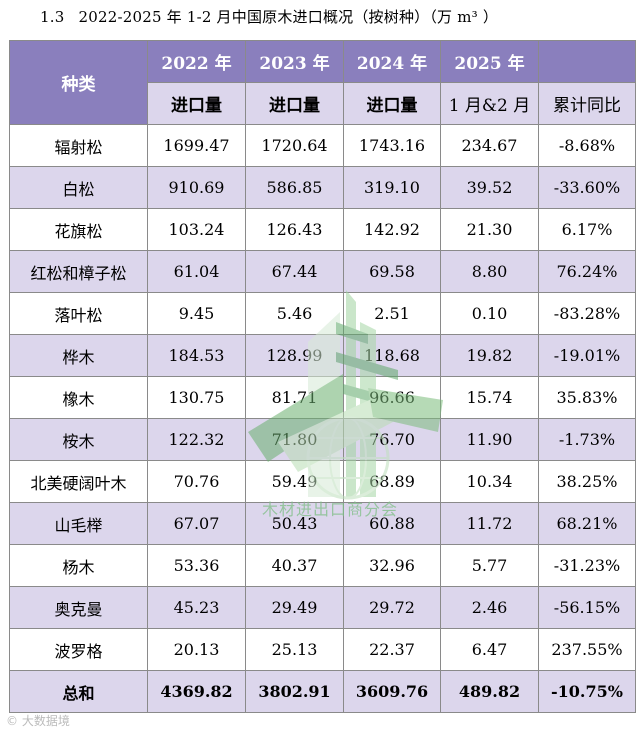 This screenshot has width=640, height=734. Describe the element at coordinates (45, 721) in the screenshot. I see `corner-watermark-text: 大数据境` at that location.